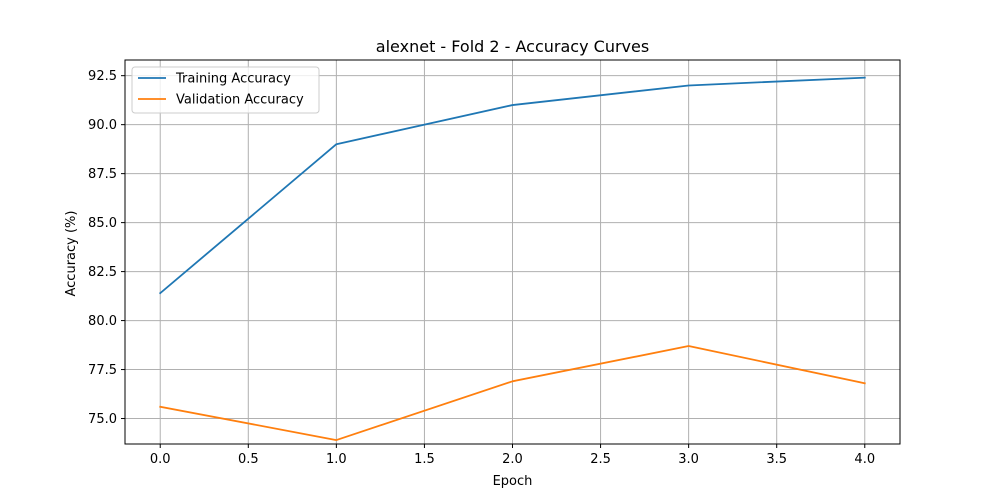  What do you see at coordinates (513, 481) in the screenshot?
I see `x-axis-label: Epoch` at bounding box center [513, 481].